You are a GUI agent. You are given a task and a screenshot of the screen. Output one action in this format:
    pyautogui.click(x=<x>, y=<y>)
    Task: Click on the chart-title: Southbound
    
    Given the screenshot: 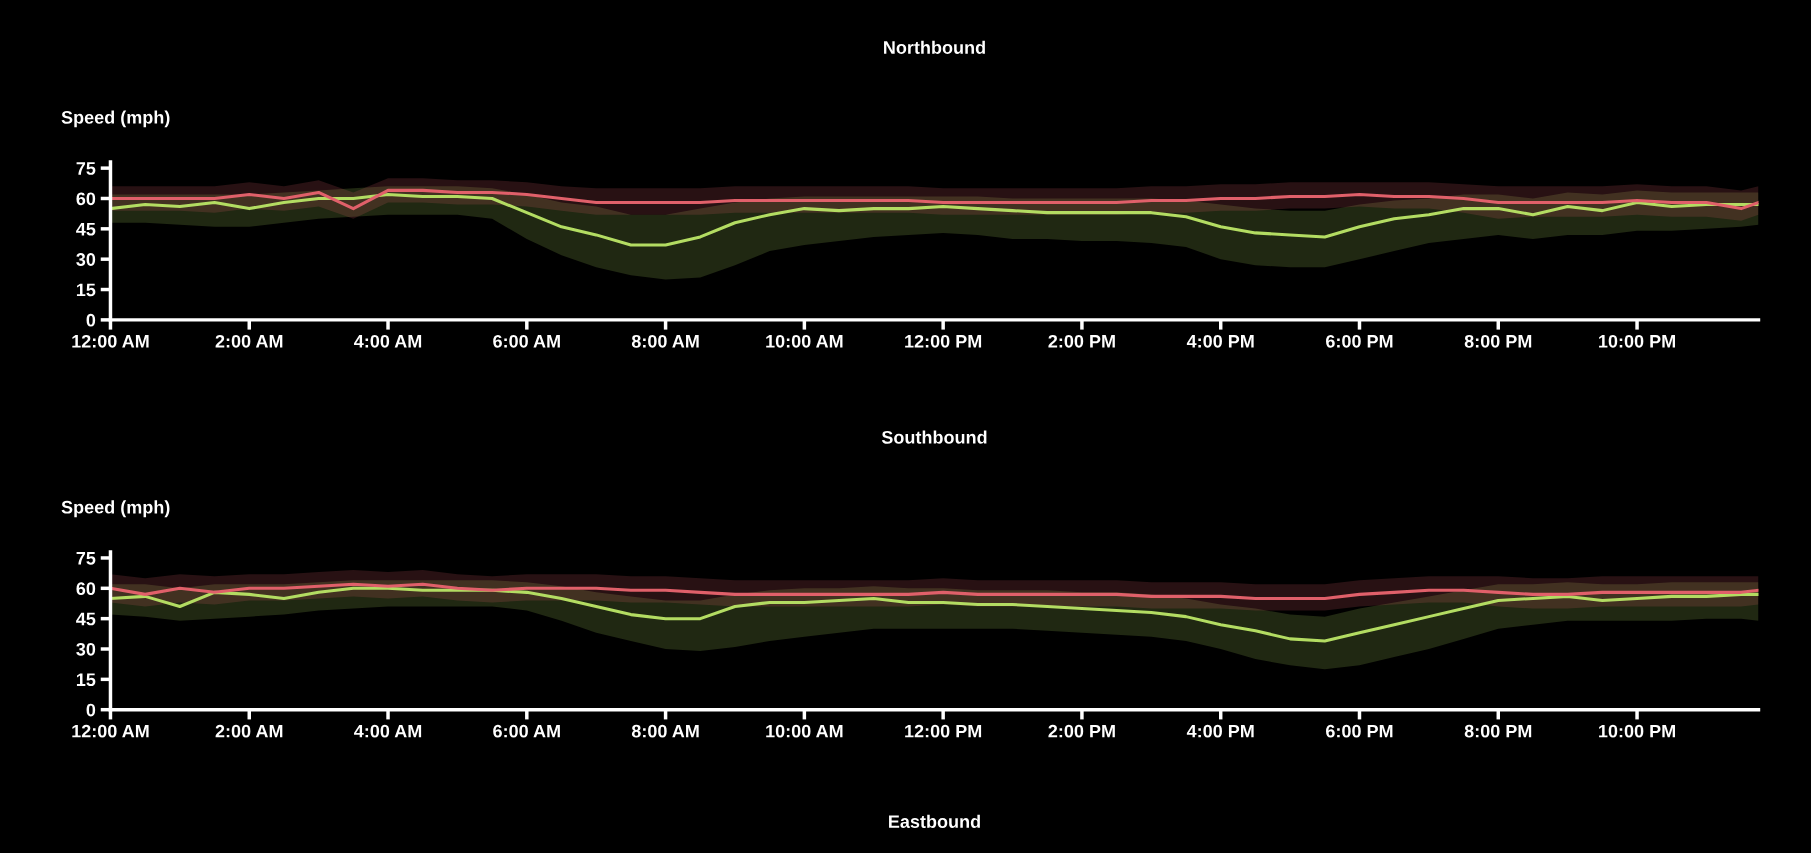 What is the action you would take?
    pyautogui.click(x=934, y=437)
    